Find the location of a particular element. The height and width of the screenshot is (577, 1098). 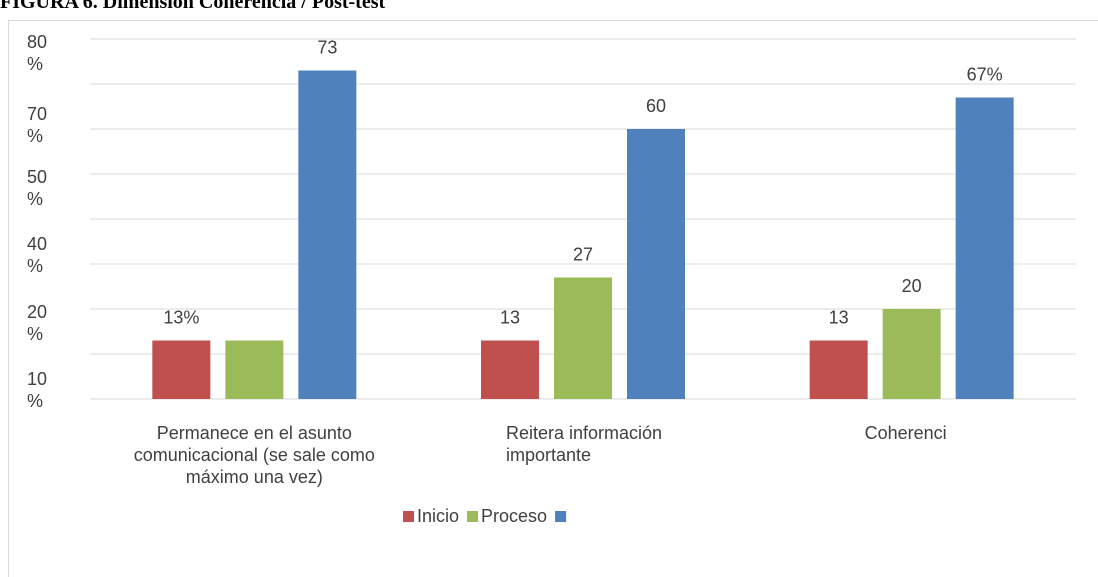

legend-label: Proceso is located at coordinates (514, 516).